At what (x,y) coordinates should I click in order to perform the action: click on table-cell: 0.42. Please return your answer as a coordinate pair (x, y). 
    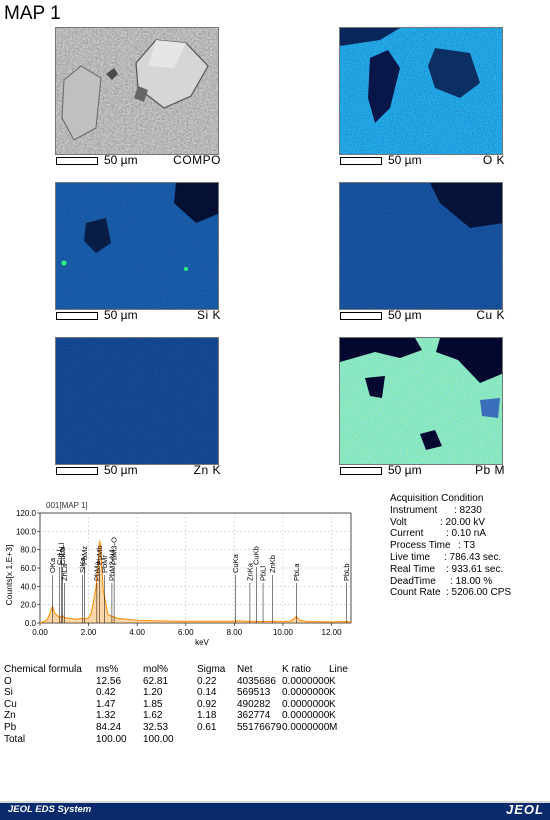
    Looking at the image, I should click on (106, 693).